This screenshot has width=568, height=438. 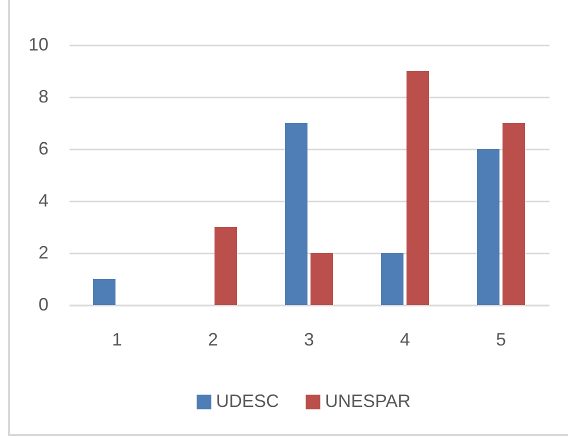 I want to click on y-tick-label: 2, so click(x=43, y=252).